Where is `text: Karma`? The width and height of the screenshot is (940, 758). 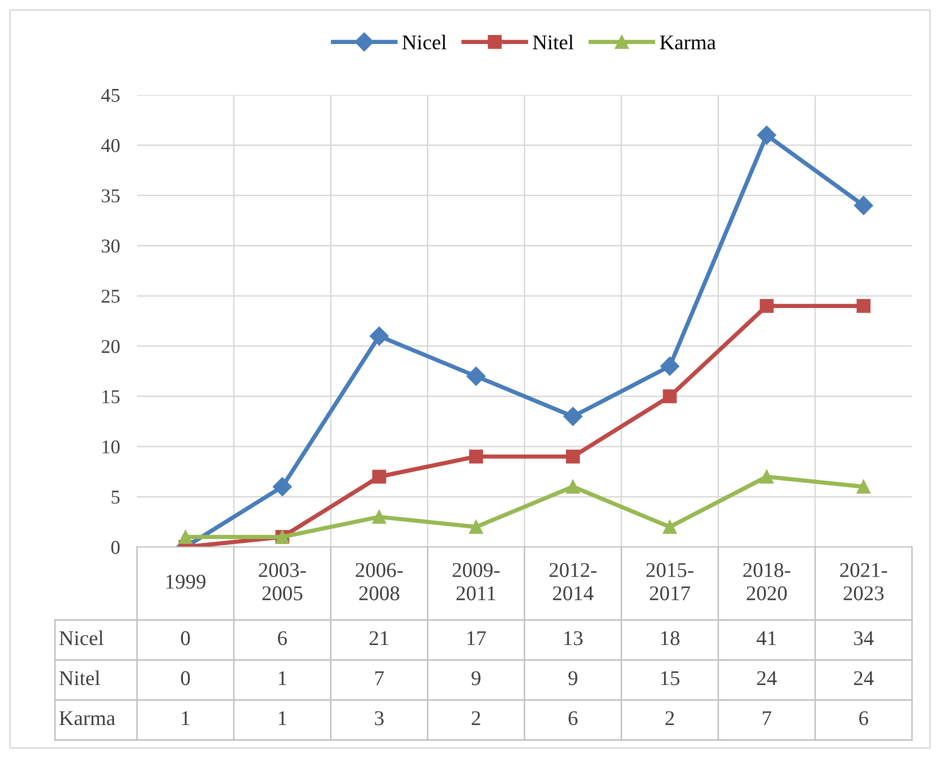 text: Karma is located at coordinates (87, 718).